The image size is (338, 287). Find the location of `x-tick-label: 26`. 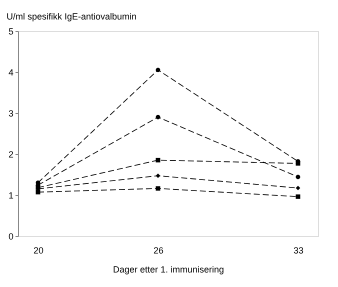

x-tick-label: 26 is located at coordinates (158, 251).